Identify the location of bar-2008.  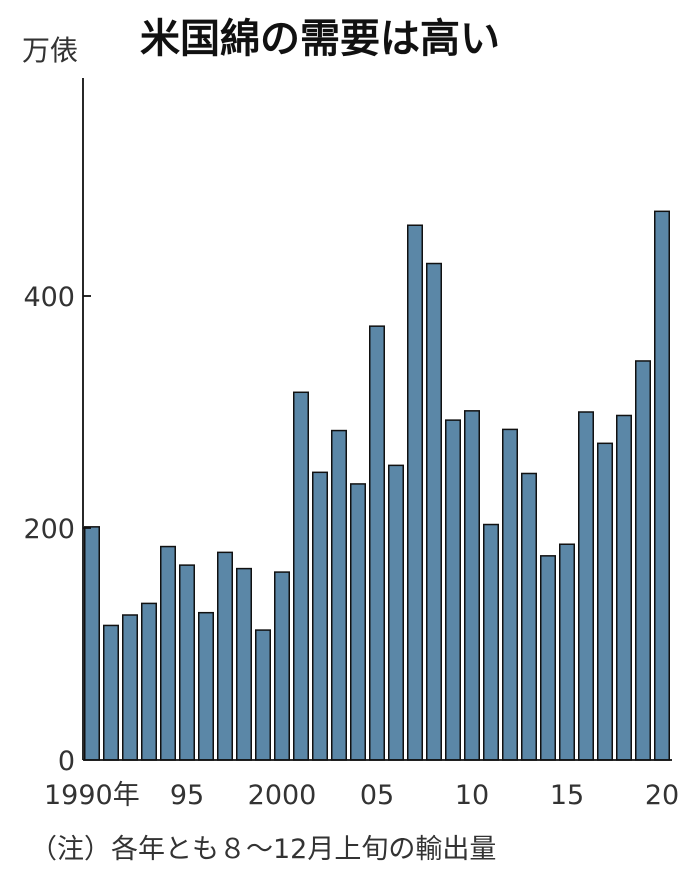
(434, 511).